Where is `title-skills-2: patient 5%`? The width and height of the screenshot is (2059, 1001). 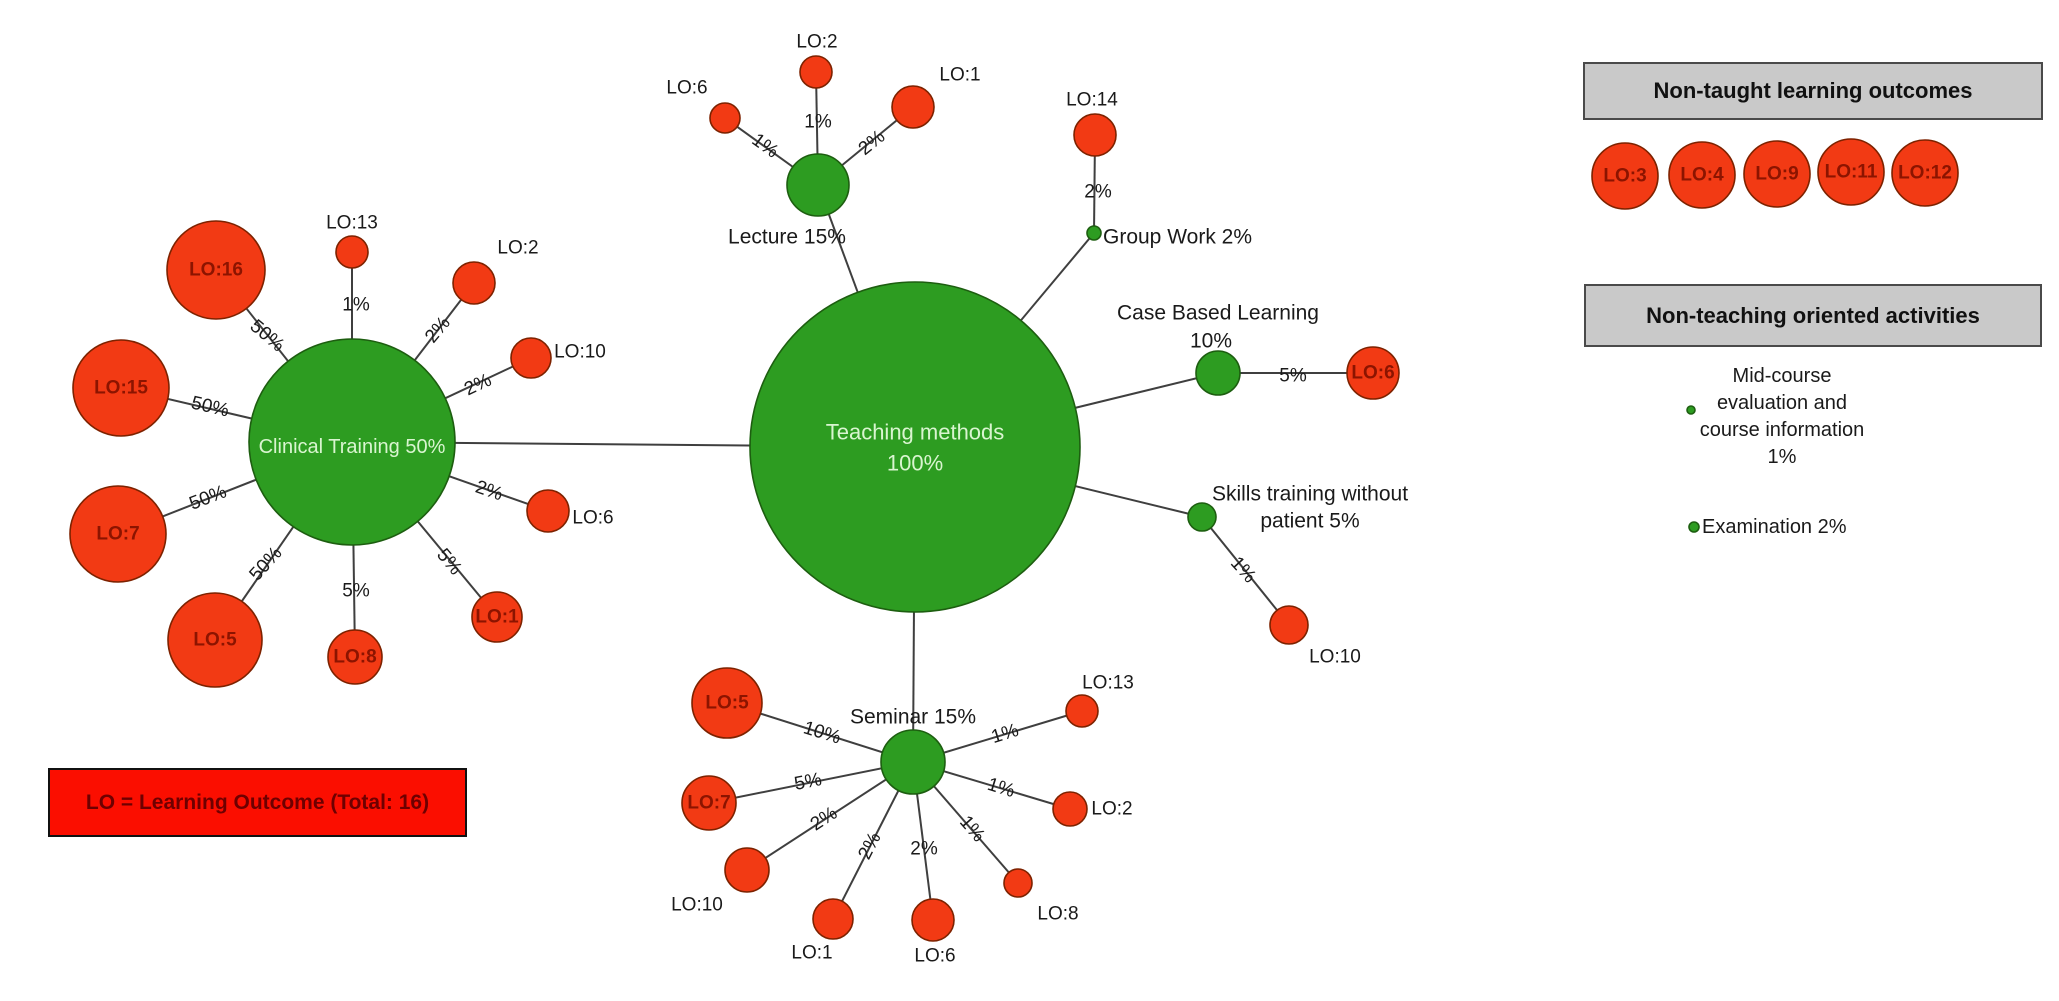
title-skills-2: patient 5% is located at coordinates (1309, 521).